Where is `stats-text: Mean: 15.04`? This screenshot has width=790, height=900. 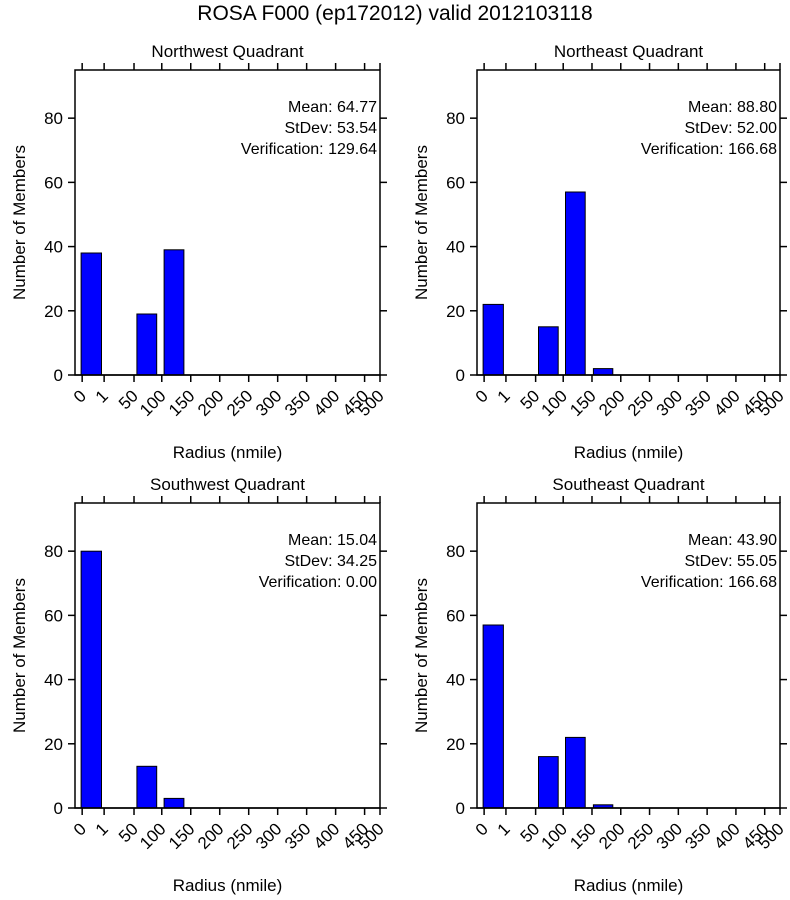
stats-text: Mean: 15.04 is located at coordinates (332, 540).